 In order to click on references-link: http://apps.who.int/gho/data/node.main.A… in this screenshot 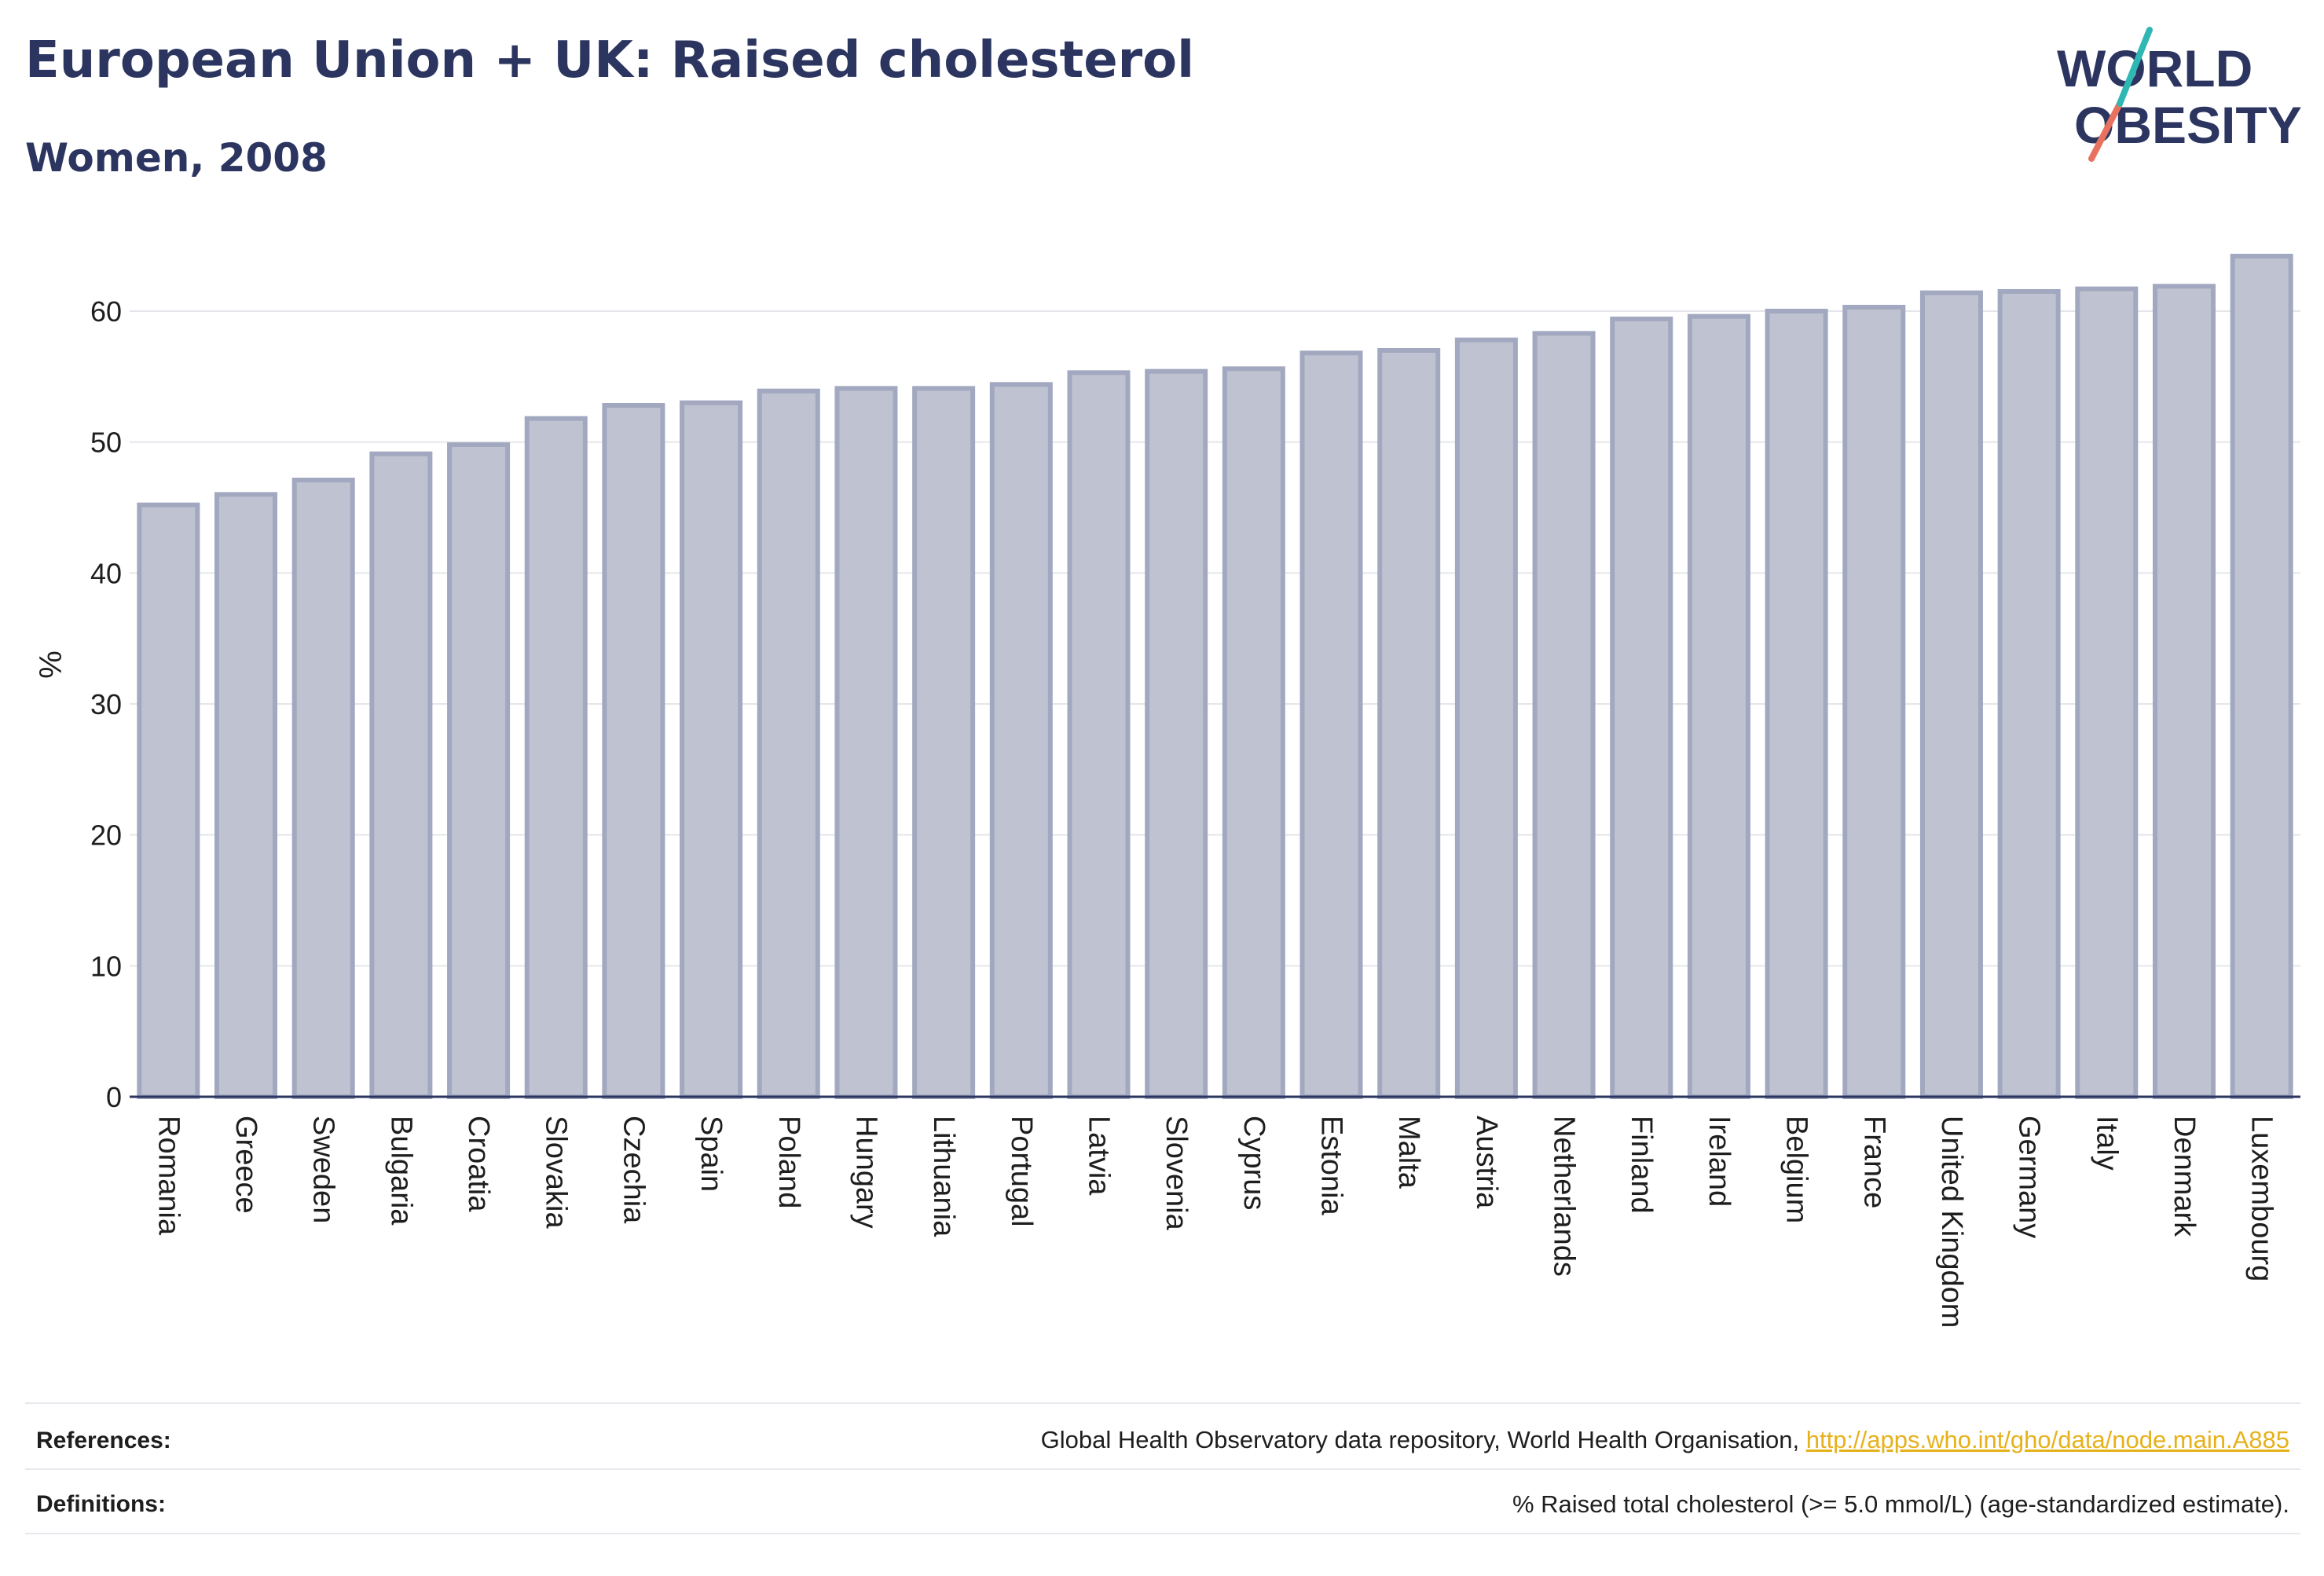, I will do `click(2047, 1439)`.